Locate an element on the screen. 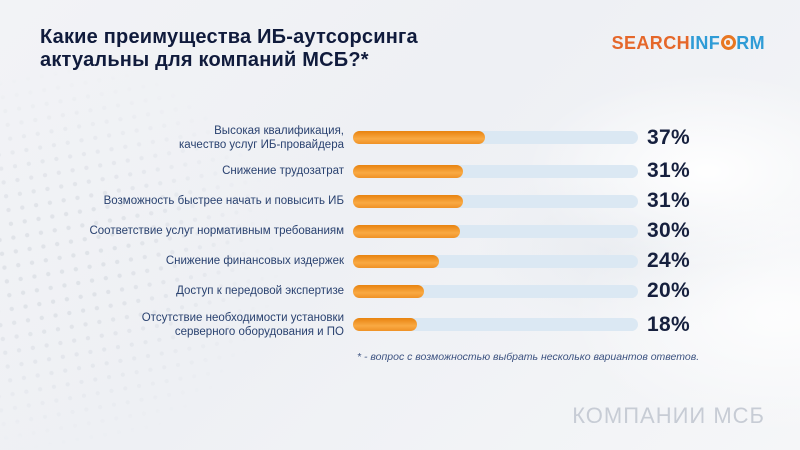  logo-text-inf: INF is located at coordinates (705, 43).